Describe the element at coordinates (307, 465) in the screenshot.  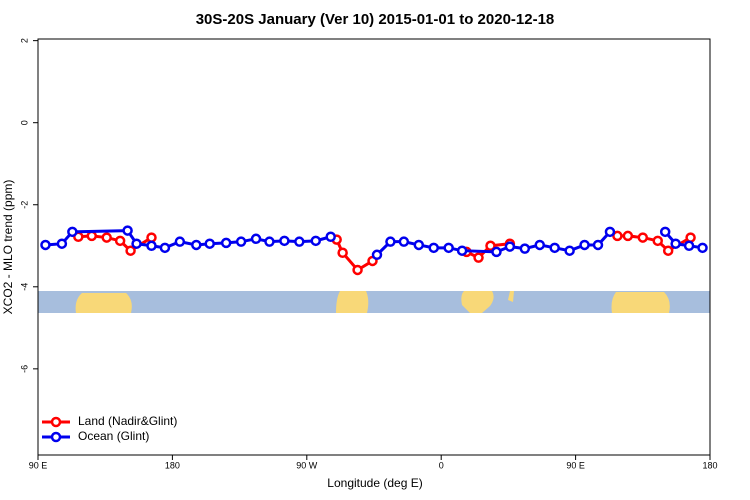
I see `x-tick-label: 90 W` at that location.